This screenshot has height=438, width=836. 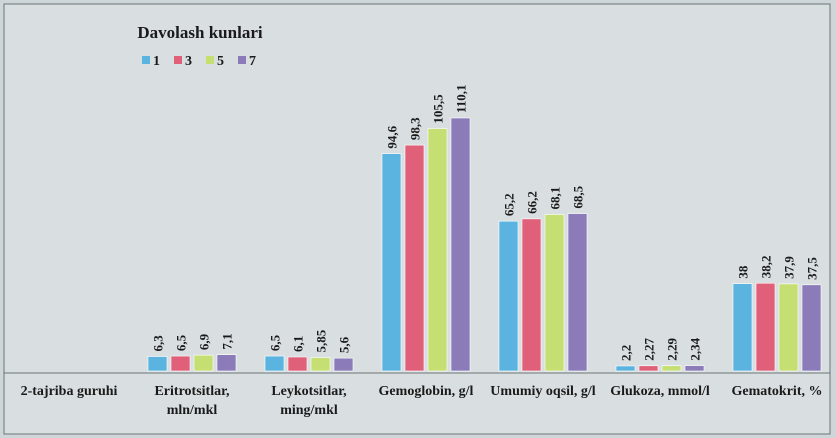 I want to click on x-tick-label: Gemoglobin, g/l, so click(x=426, y=391).